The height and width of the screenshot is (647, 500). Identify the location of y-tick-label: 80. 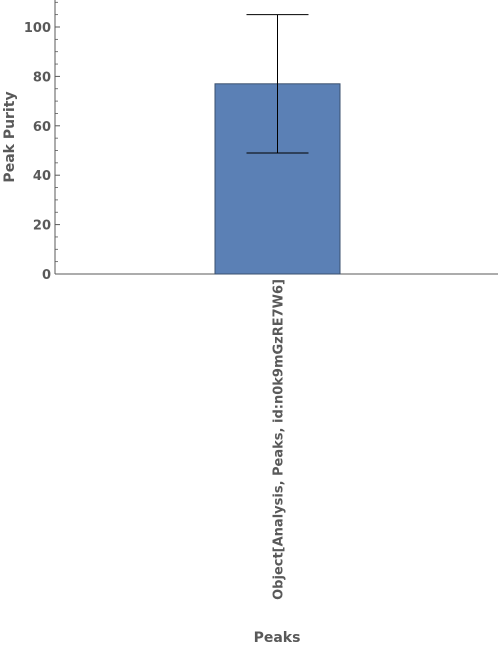
(42, 77).